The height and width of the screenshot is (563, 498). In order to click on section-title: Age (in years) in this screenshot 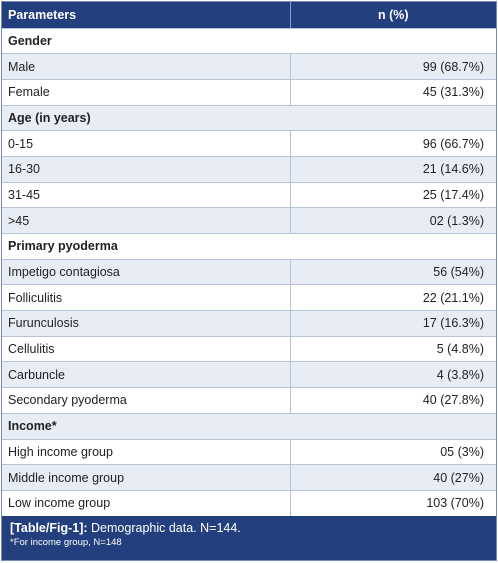, I will do `click(249, 118)`.